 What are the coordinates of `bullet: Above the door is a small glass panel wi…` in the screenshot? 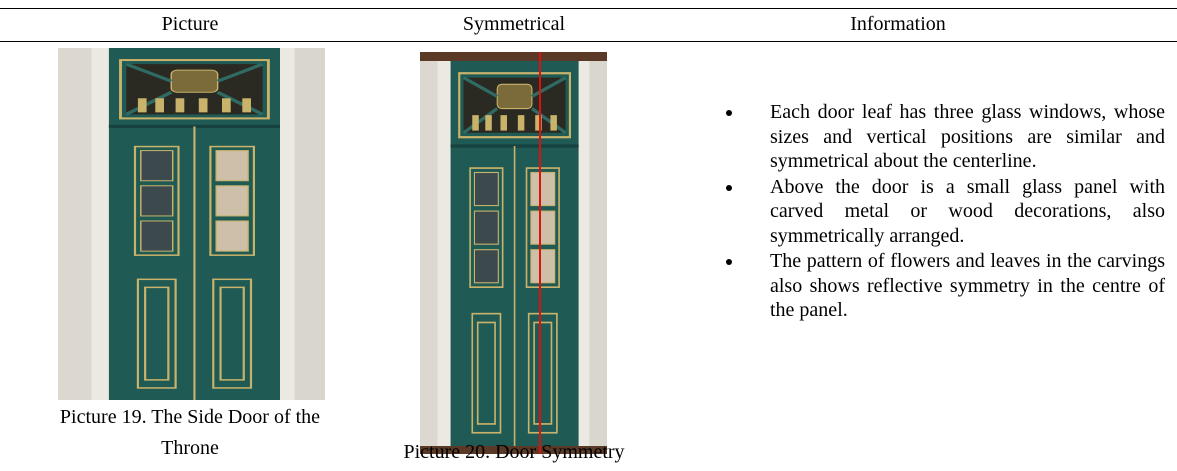 It's located at (945, 211).